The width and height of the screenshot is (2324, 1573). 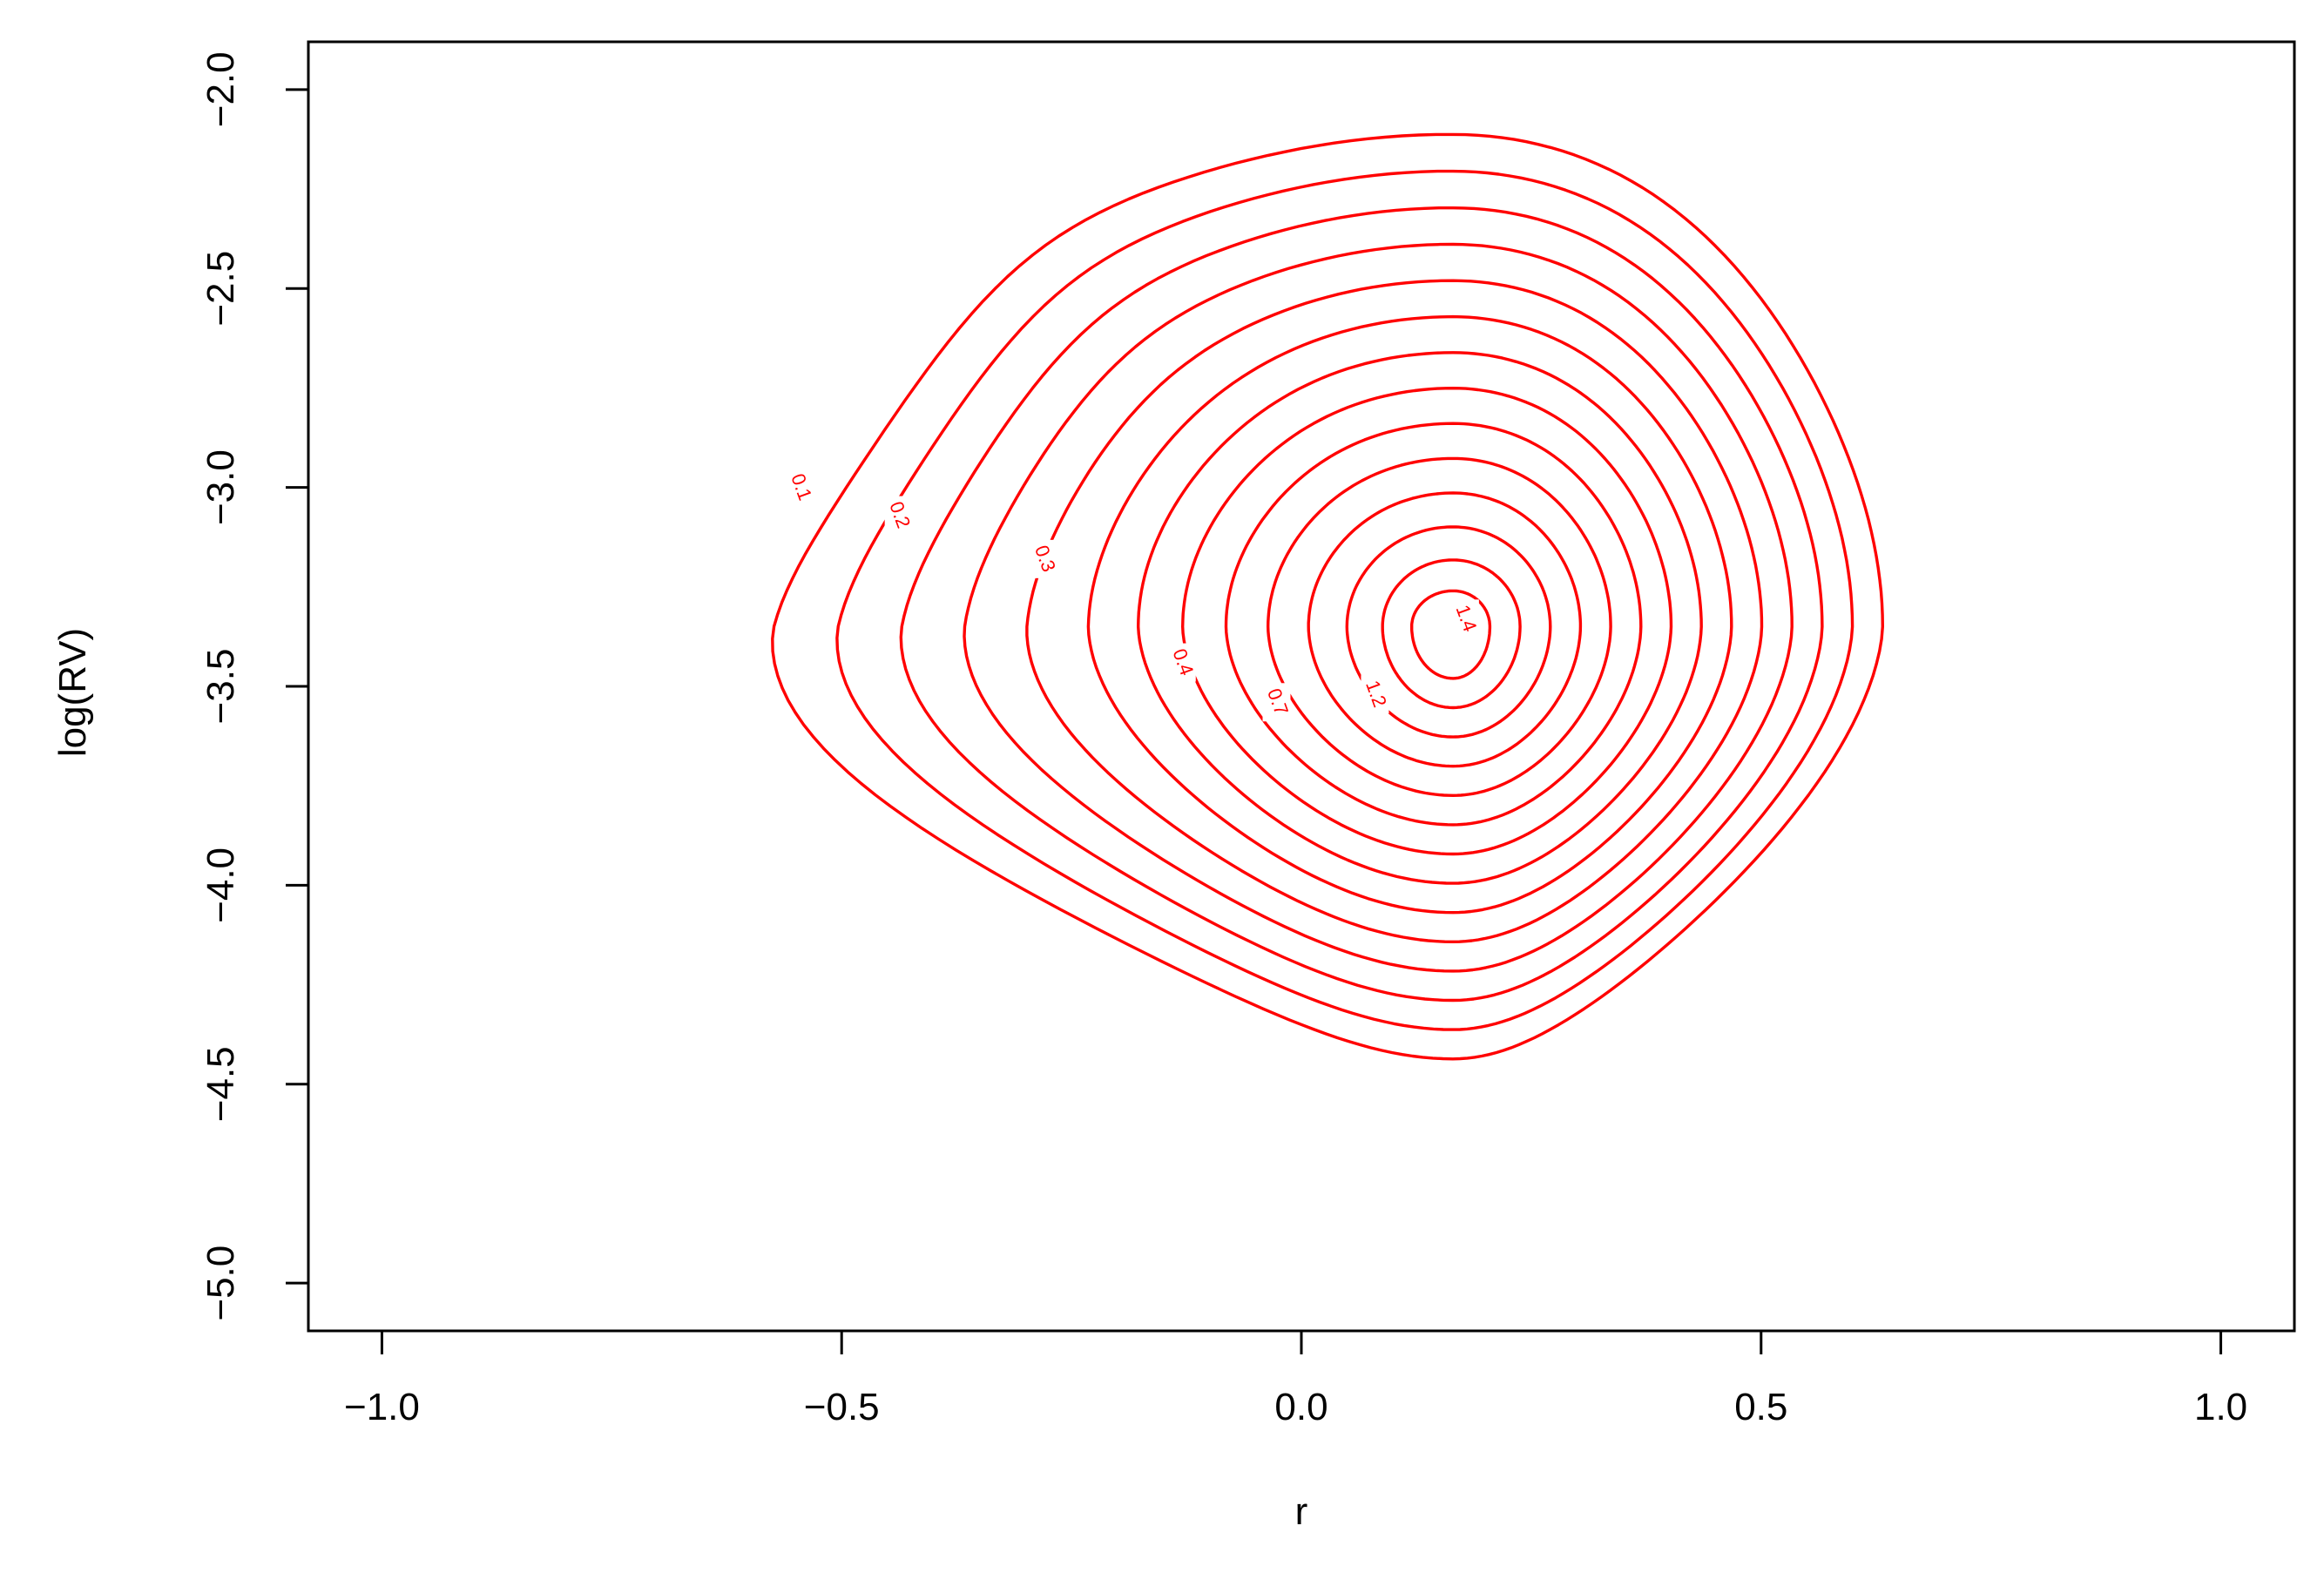 What do you see at coordinates (72, 692) in the screenshot?
I see `y-axis-label: log(RV)` at bounding box center [72, 692].